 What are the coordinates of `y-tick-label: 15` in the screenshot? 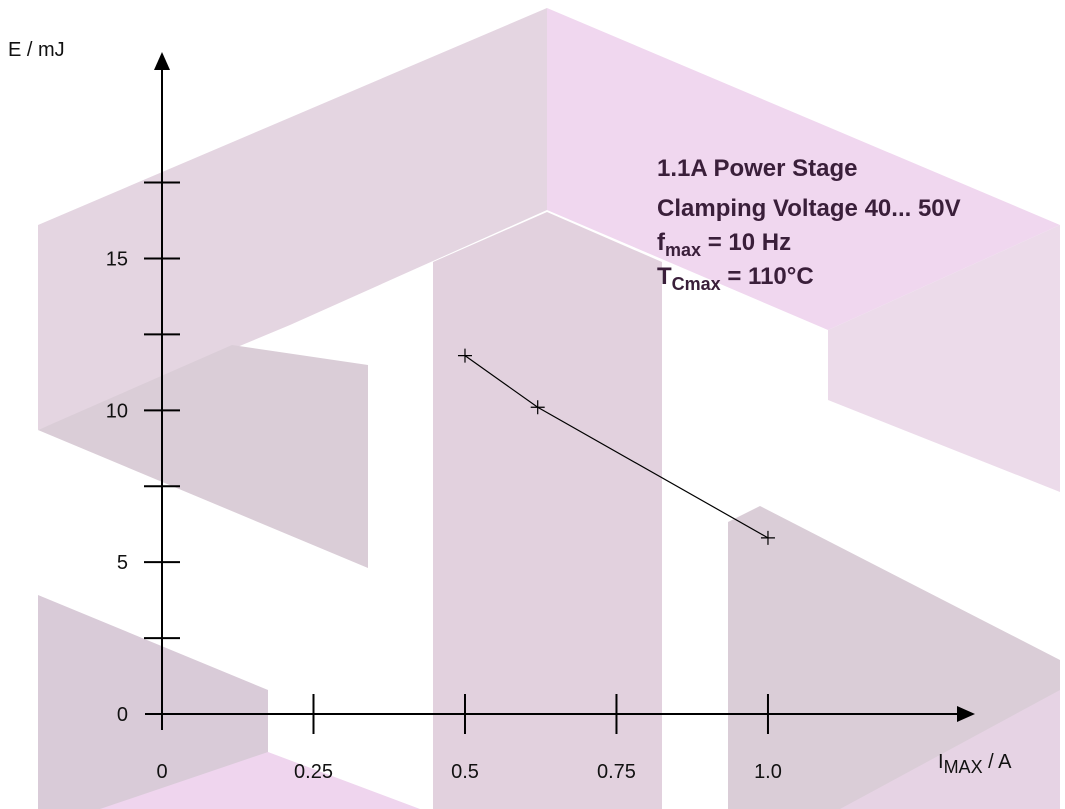 It's located at (117, 259).